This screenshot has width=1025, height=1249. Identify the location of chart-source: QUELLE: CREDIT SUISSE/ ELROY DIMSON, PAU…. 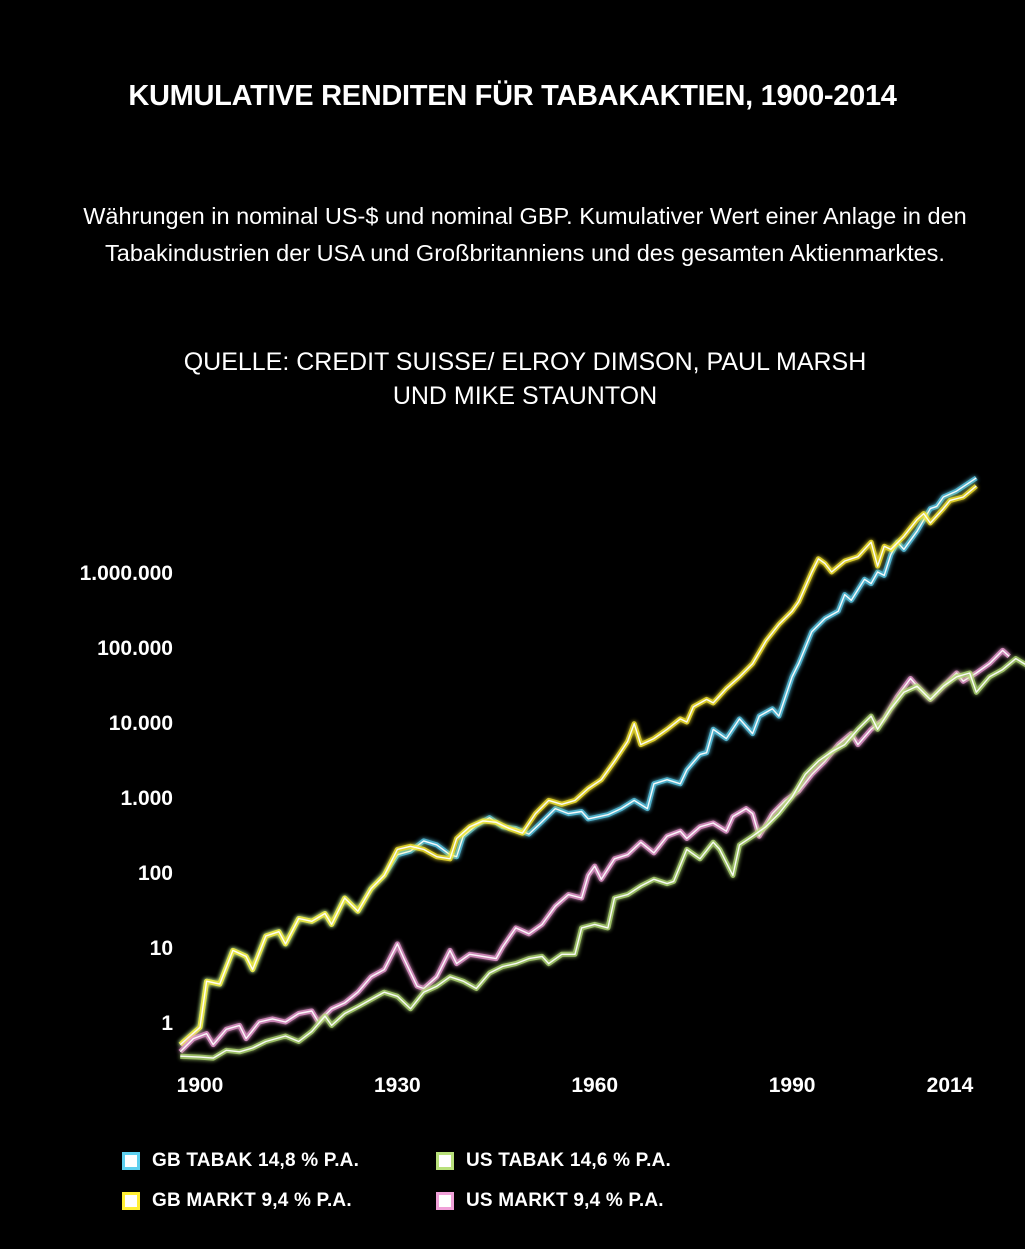
(525, 379).